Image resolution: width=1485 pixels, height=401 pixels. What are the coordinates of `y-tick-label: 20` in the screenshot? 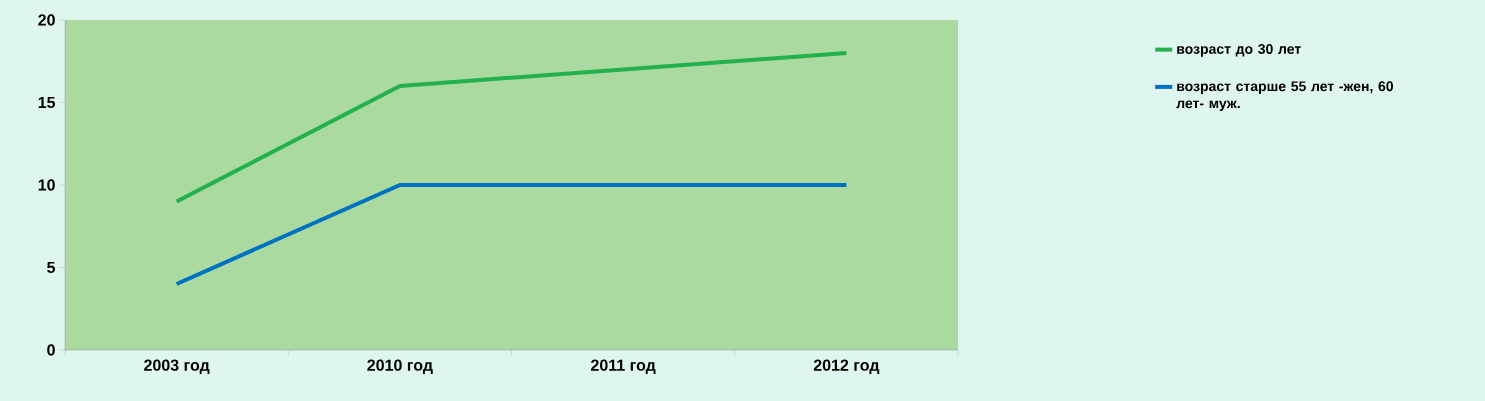 It's located at (46, 20).